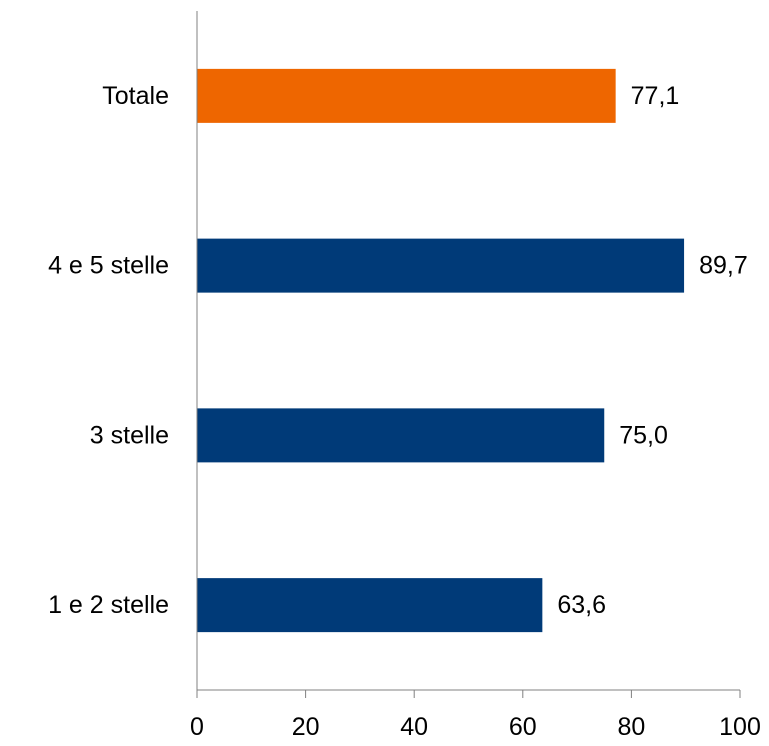 Image resolution: width=769 pixels, height=746 pixels. I want to click on category-label-1: 4 e 5 stelle, so click(108, 266).